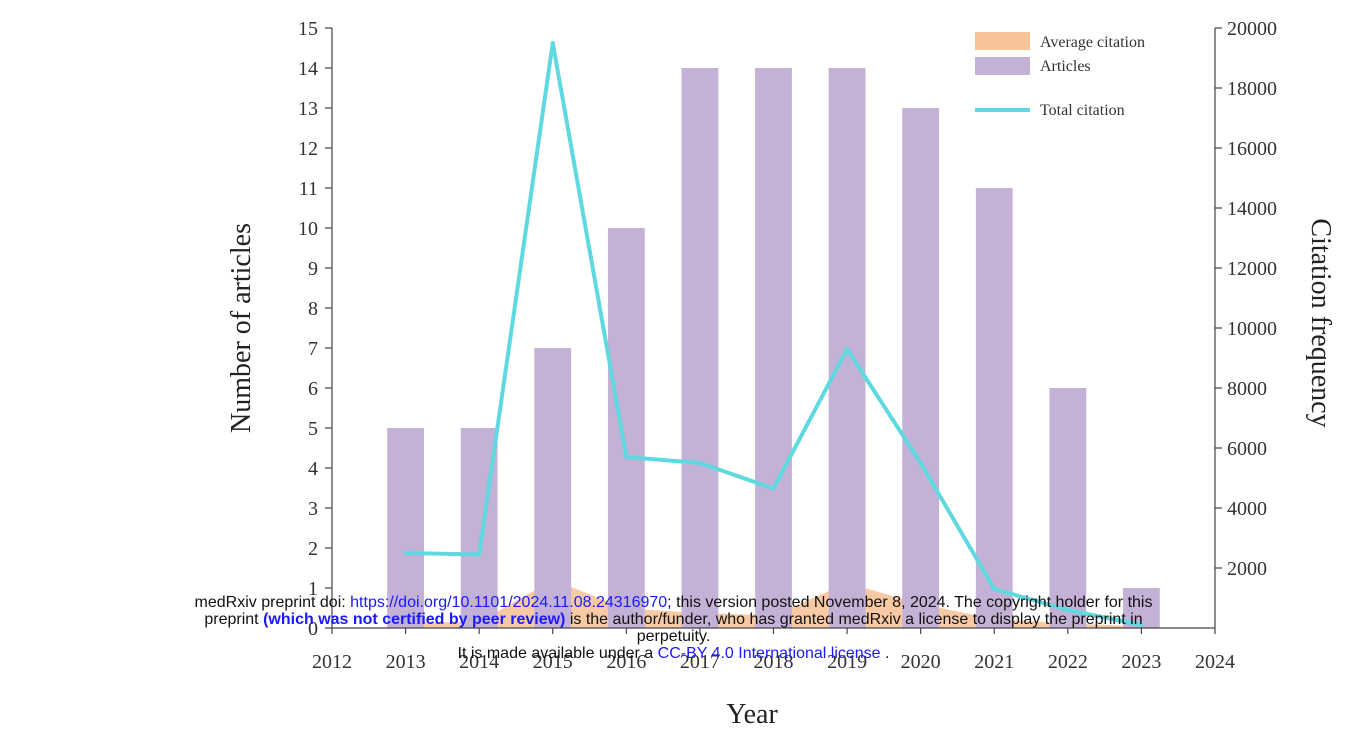 Image resolution: width=1347 pixels, height=734 pixels. What do you see at coordinates (479, 554) in the screenshot?
I see `total-citation-point-2014` at bounding box center [479, 554].